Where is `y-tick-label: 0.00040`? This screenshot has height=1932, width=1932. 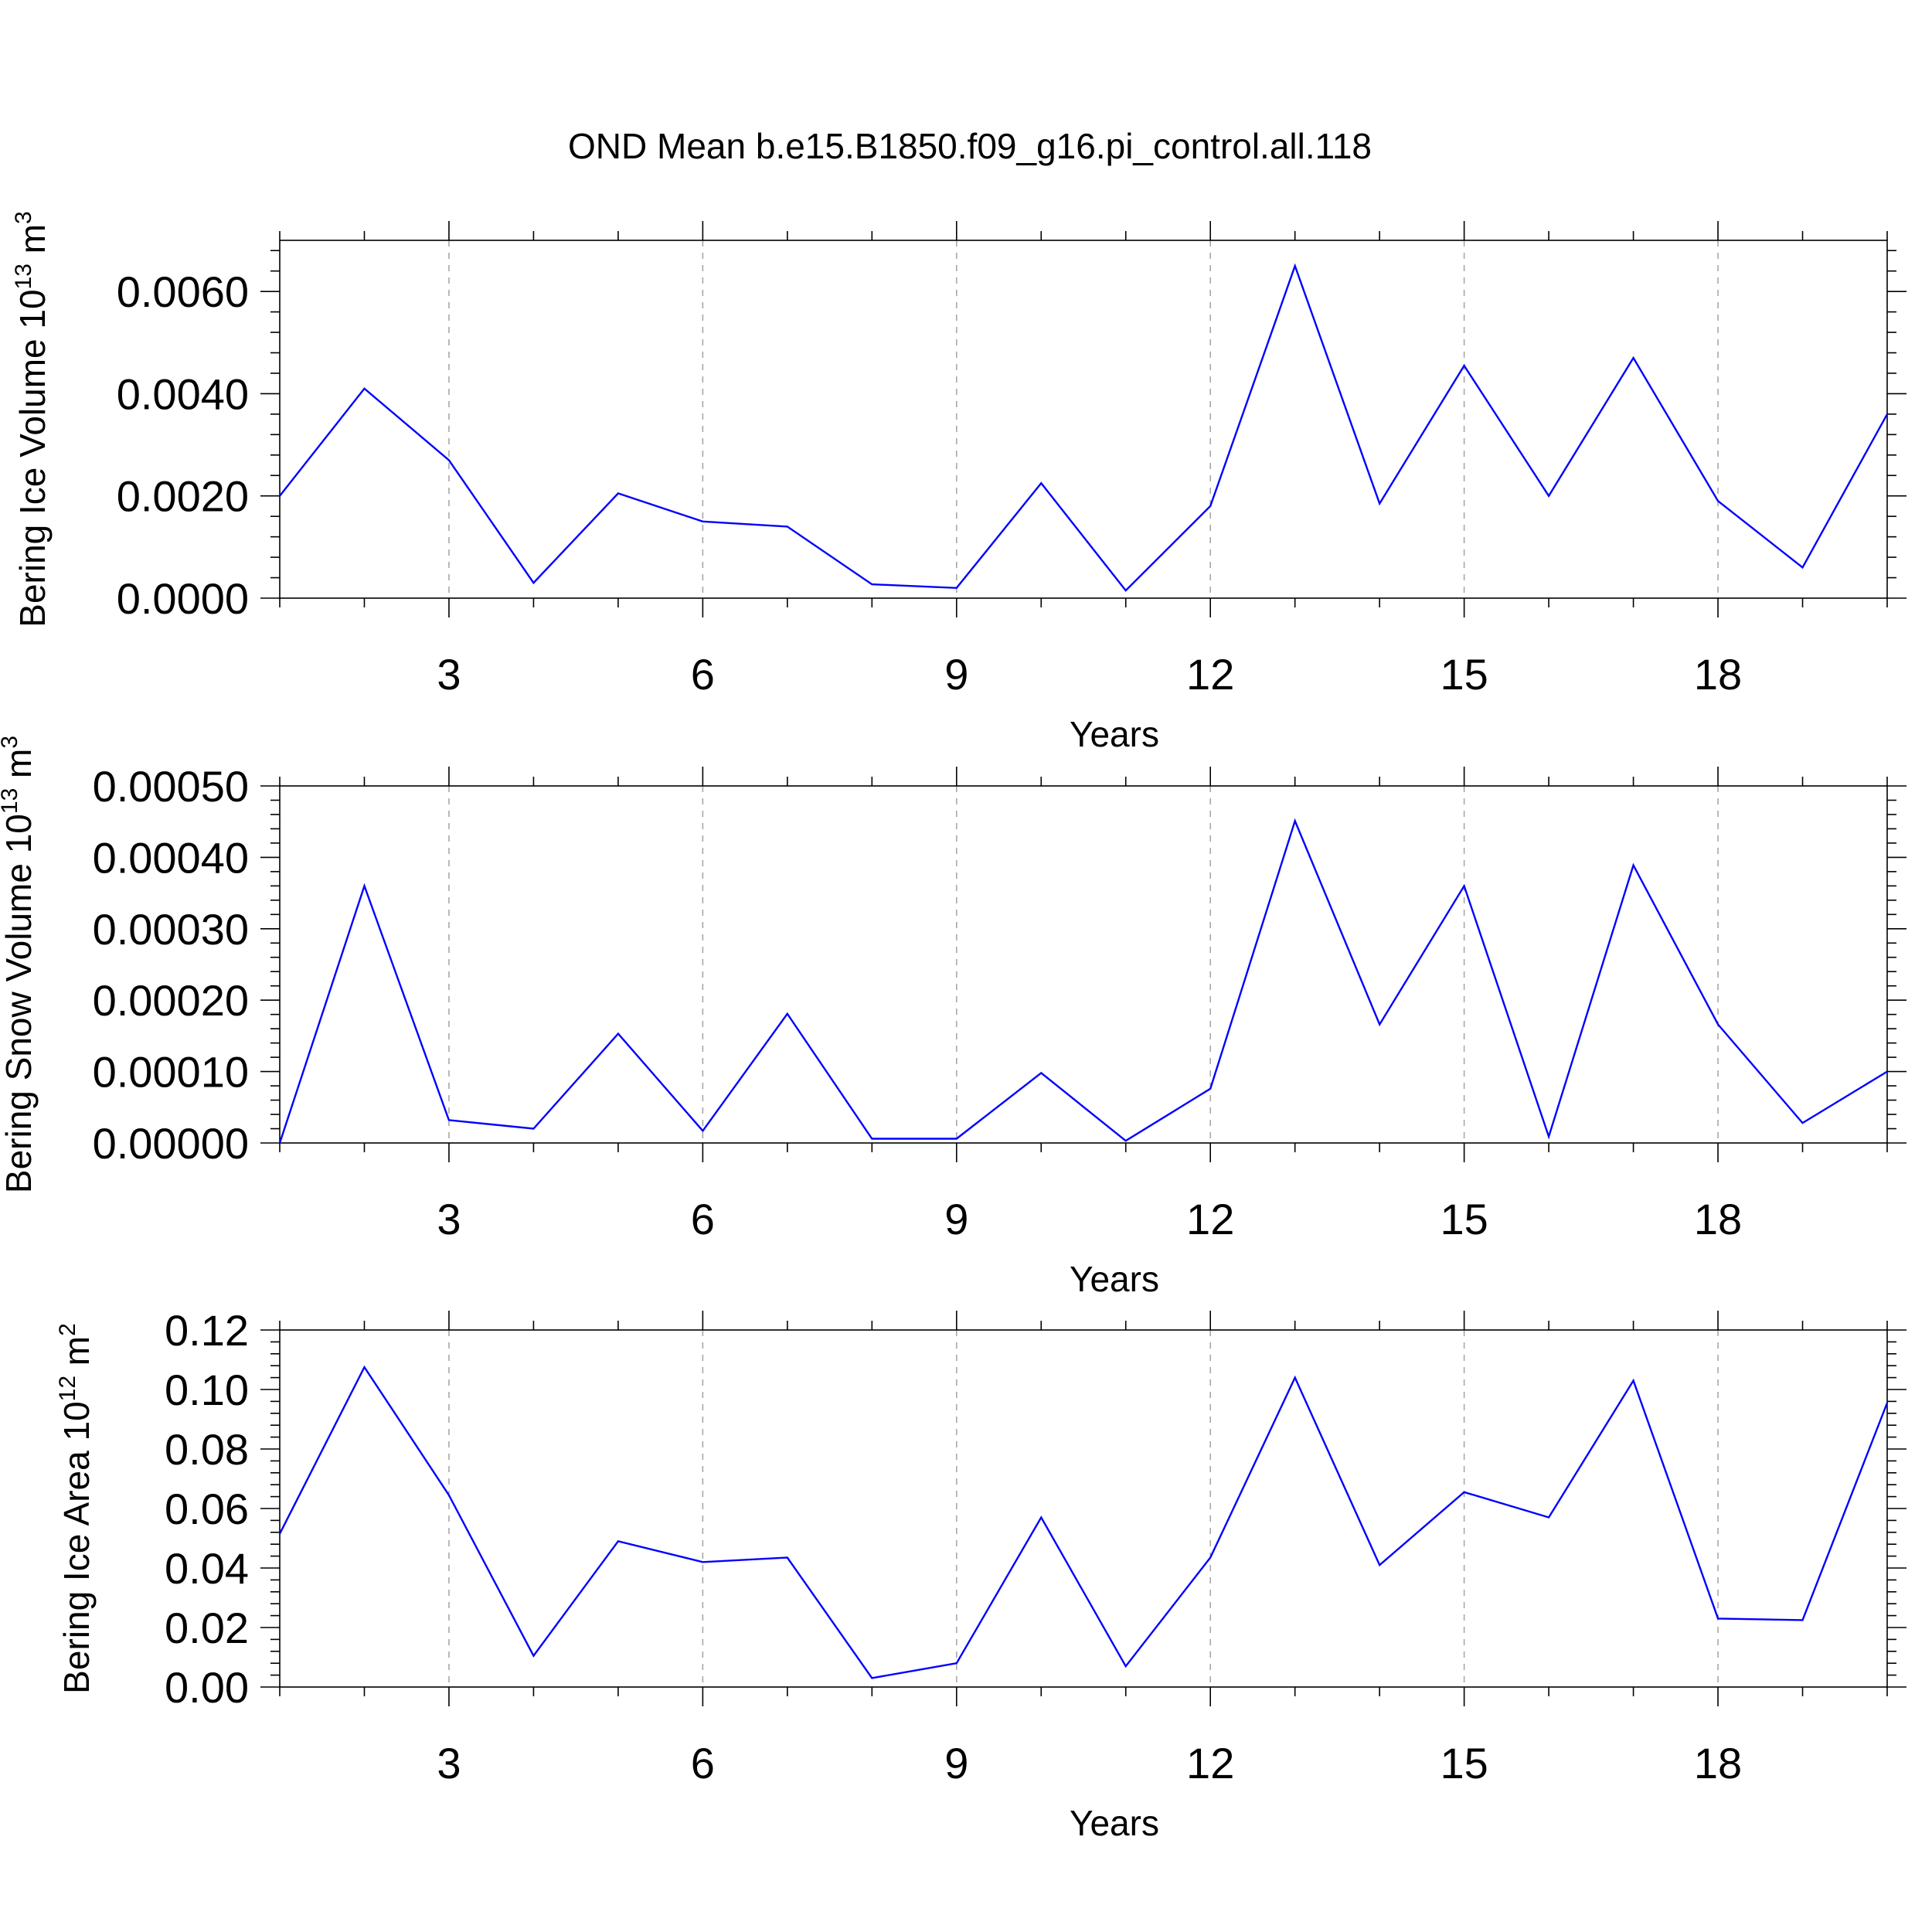
y-tick-label: 0.00040 is located at coordinates (171, 857).